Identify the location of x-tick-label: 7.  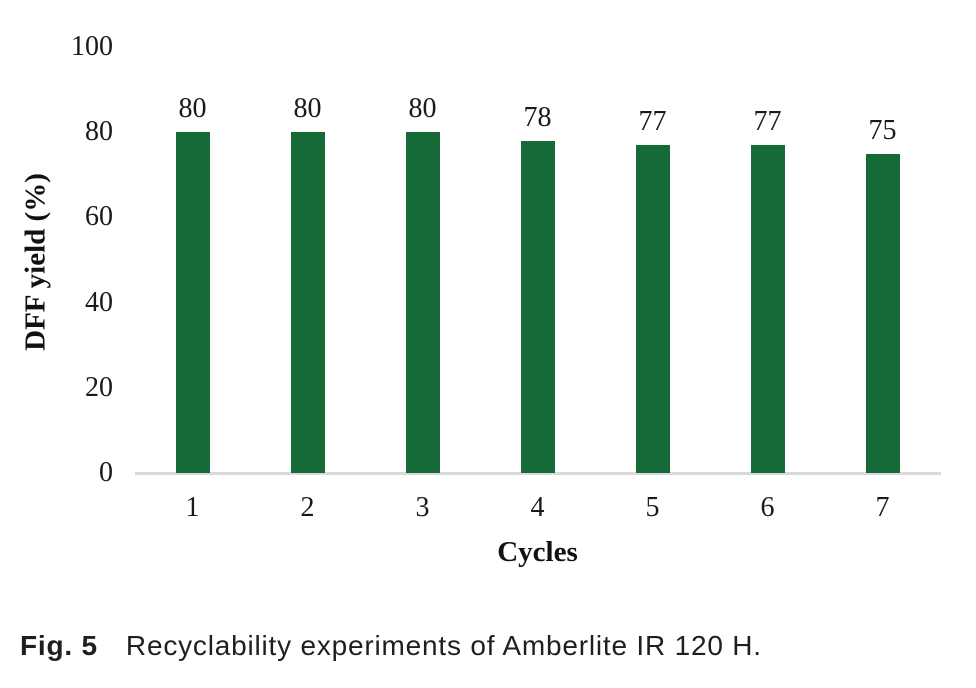
(882, 507).